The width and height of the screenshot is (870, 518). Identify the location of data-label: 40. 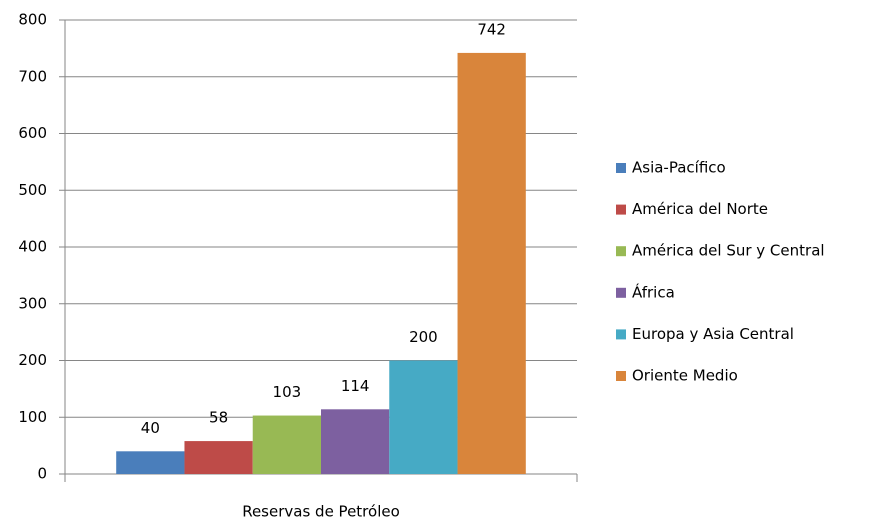
(150, 428).